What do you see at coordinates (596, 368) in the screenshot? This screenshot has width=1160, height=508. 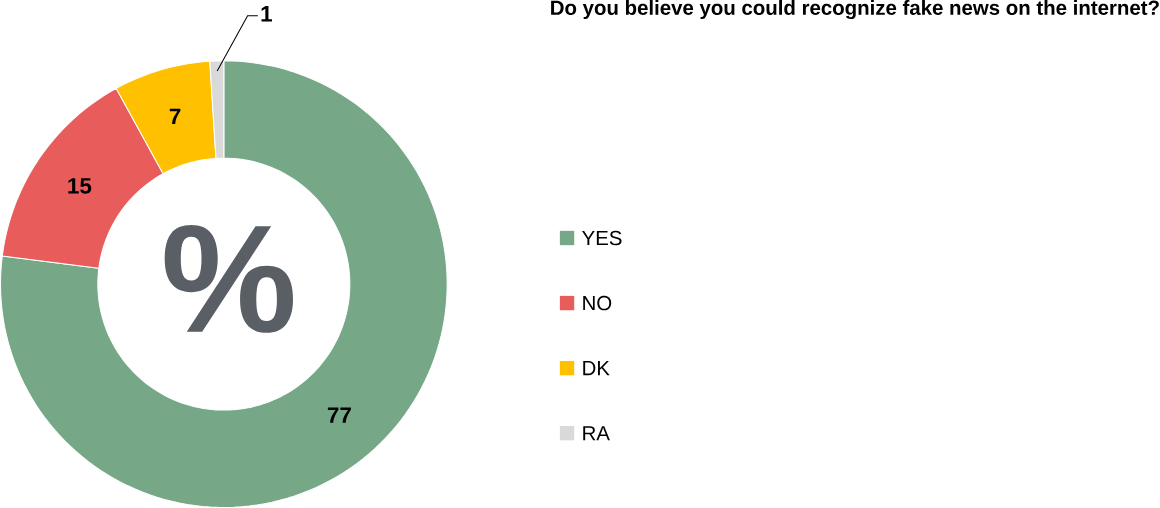 I see `legend-label: DK` at bounding box center [596, 368].